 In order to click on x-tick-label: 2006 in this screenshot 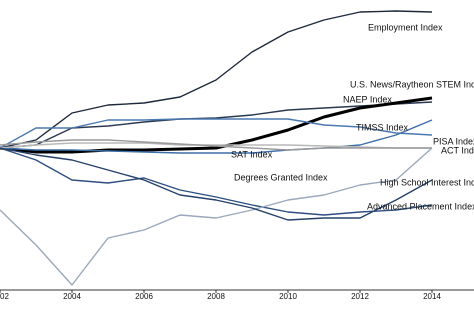, I will do `click(144, 296)`.